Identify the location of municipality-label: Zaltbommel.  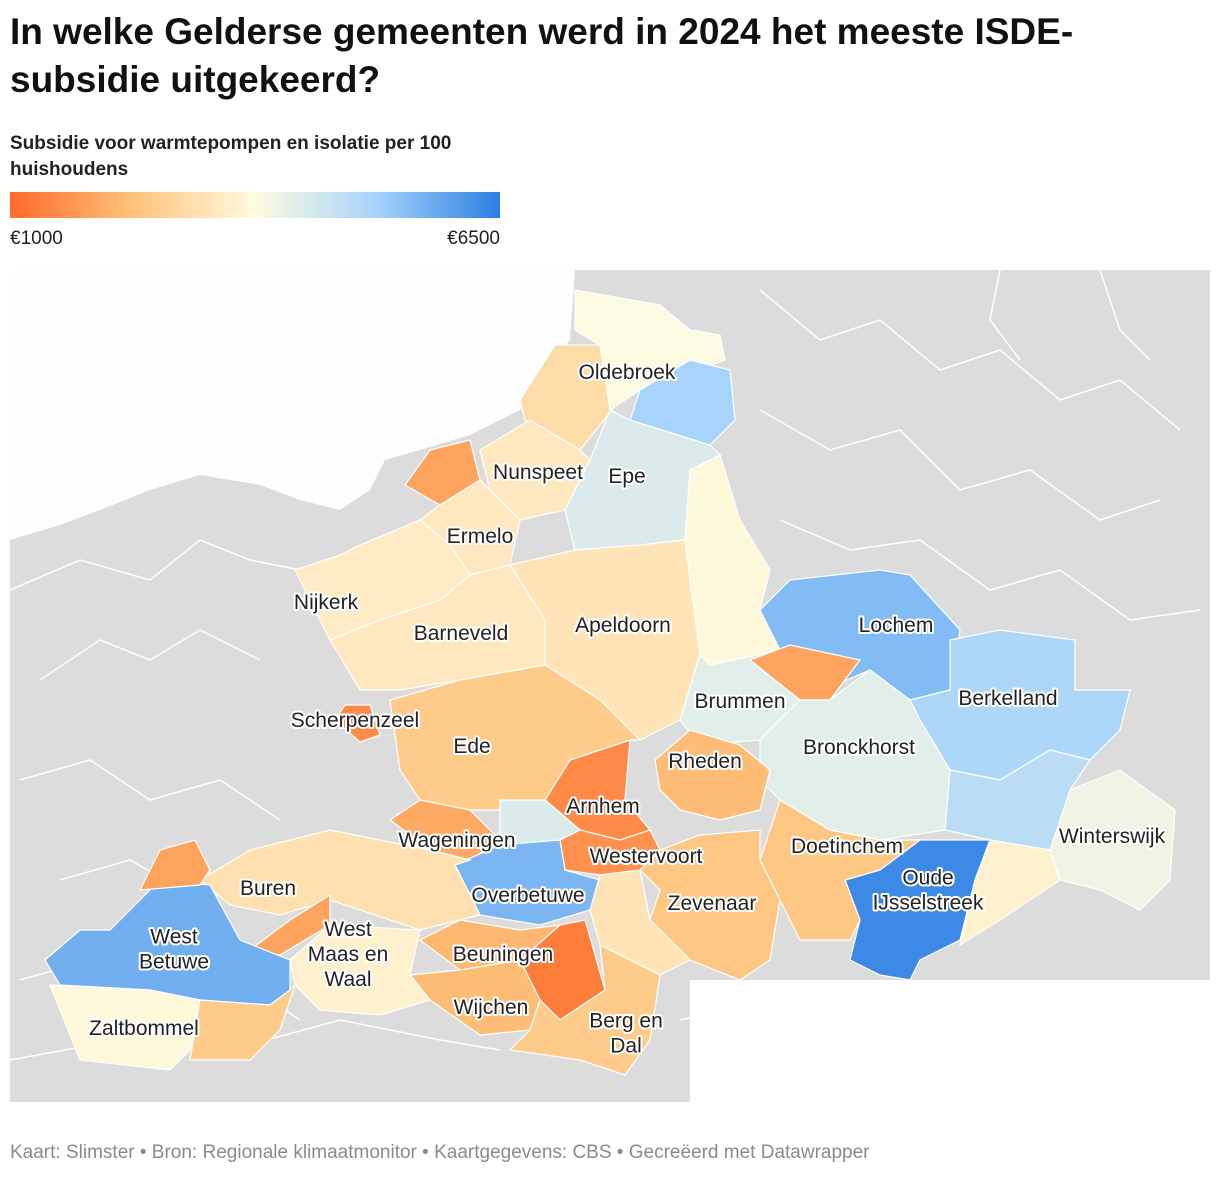
(144, 1028).